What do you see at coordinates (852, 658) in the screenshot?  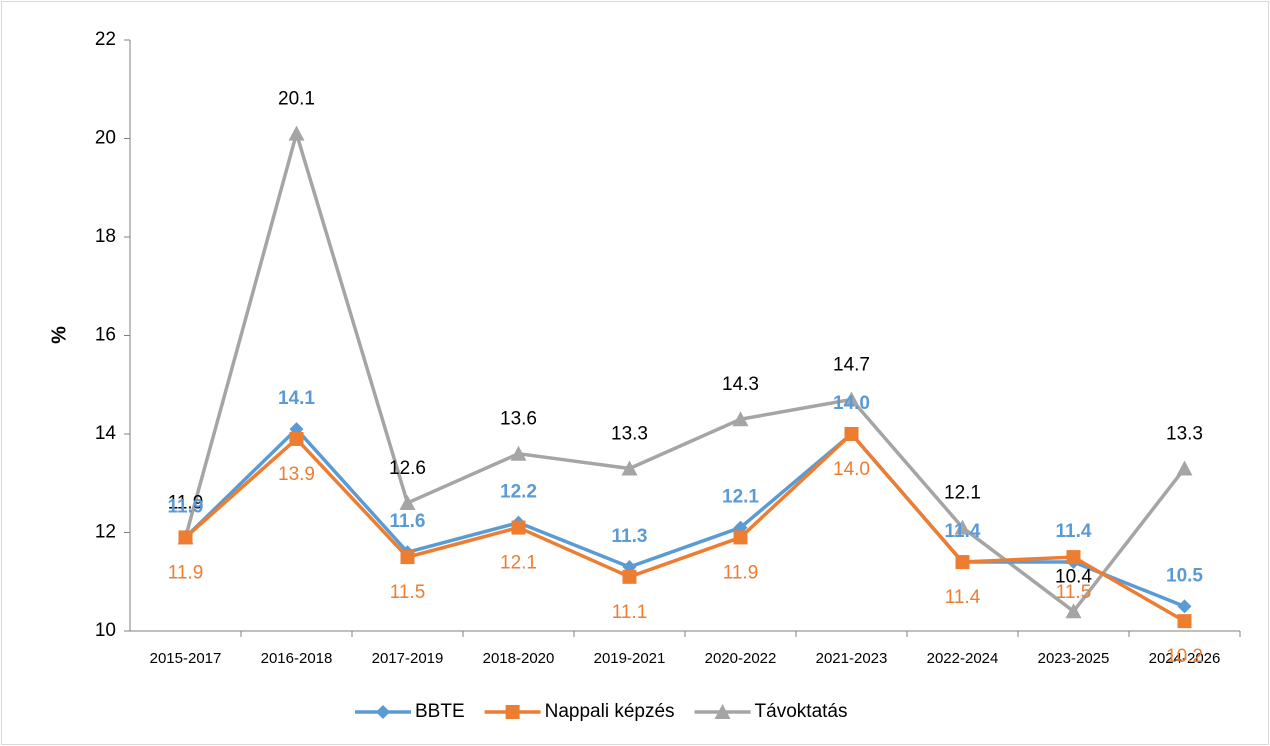 I see `x-tick-label: 2021-2023` at bounding box center [852, 658].